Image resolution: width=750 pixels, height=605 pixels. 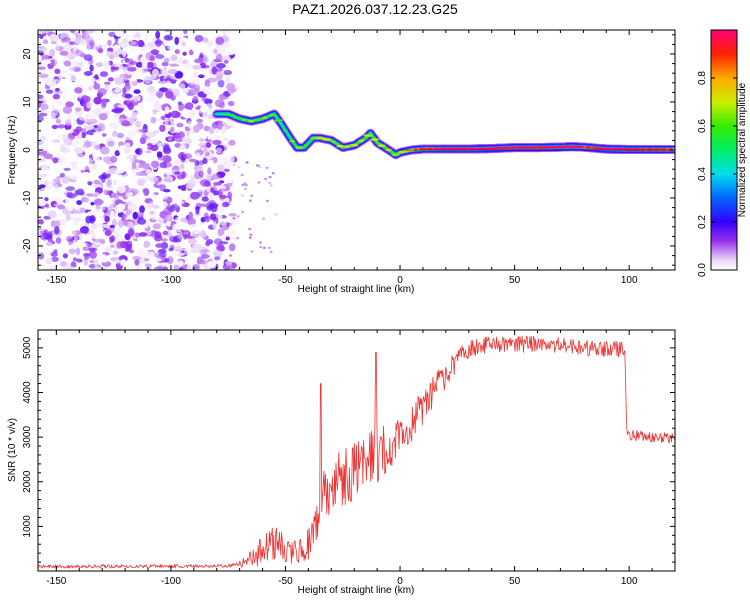 What do you see at coordinates (171, 581) in the screenshot?
I see `x-tick-label: -100` at bounding box center [171, 581].